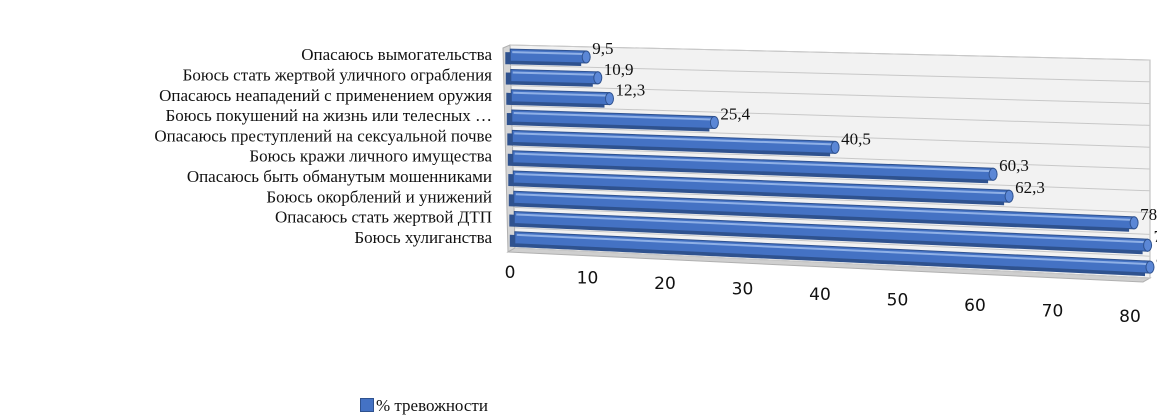  Describe the element at coordinates (1014, 165) in the screenshot. I see `value-label: 60,3` at that location.